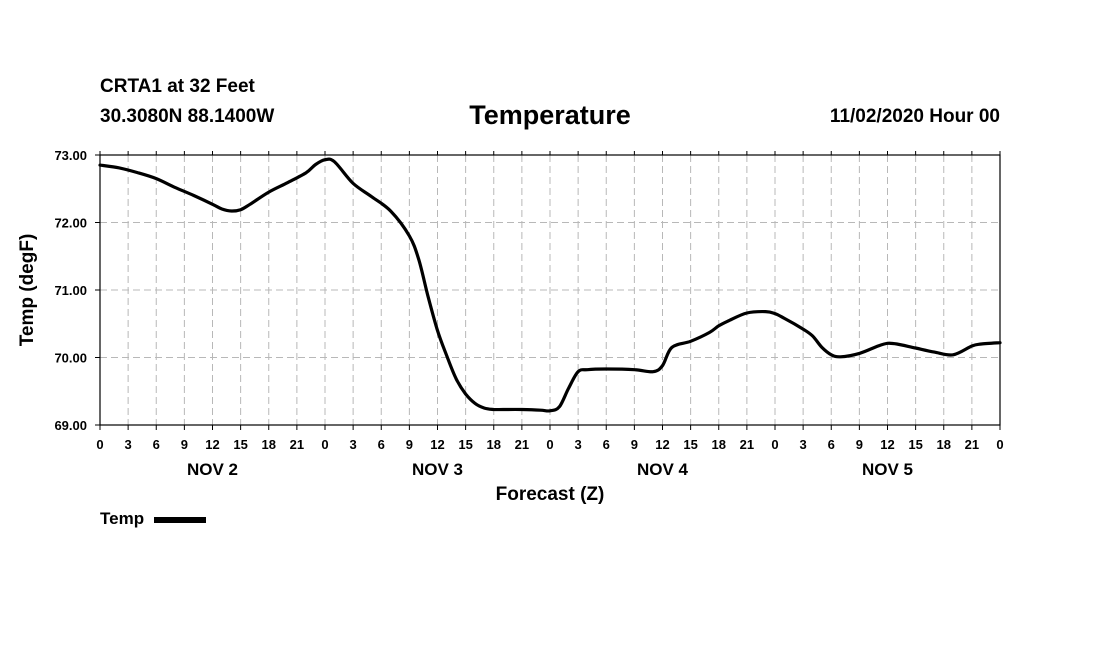  Describe the element at coordinates (27, 290) in the screenshot. I see `y-axis-label: Temp (degF)` at that location.